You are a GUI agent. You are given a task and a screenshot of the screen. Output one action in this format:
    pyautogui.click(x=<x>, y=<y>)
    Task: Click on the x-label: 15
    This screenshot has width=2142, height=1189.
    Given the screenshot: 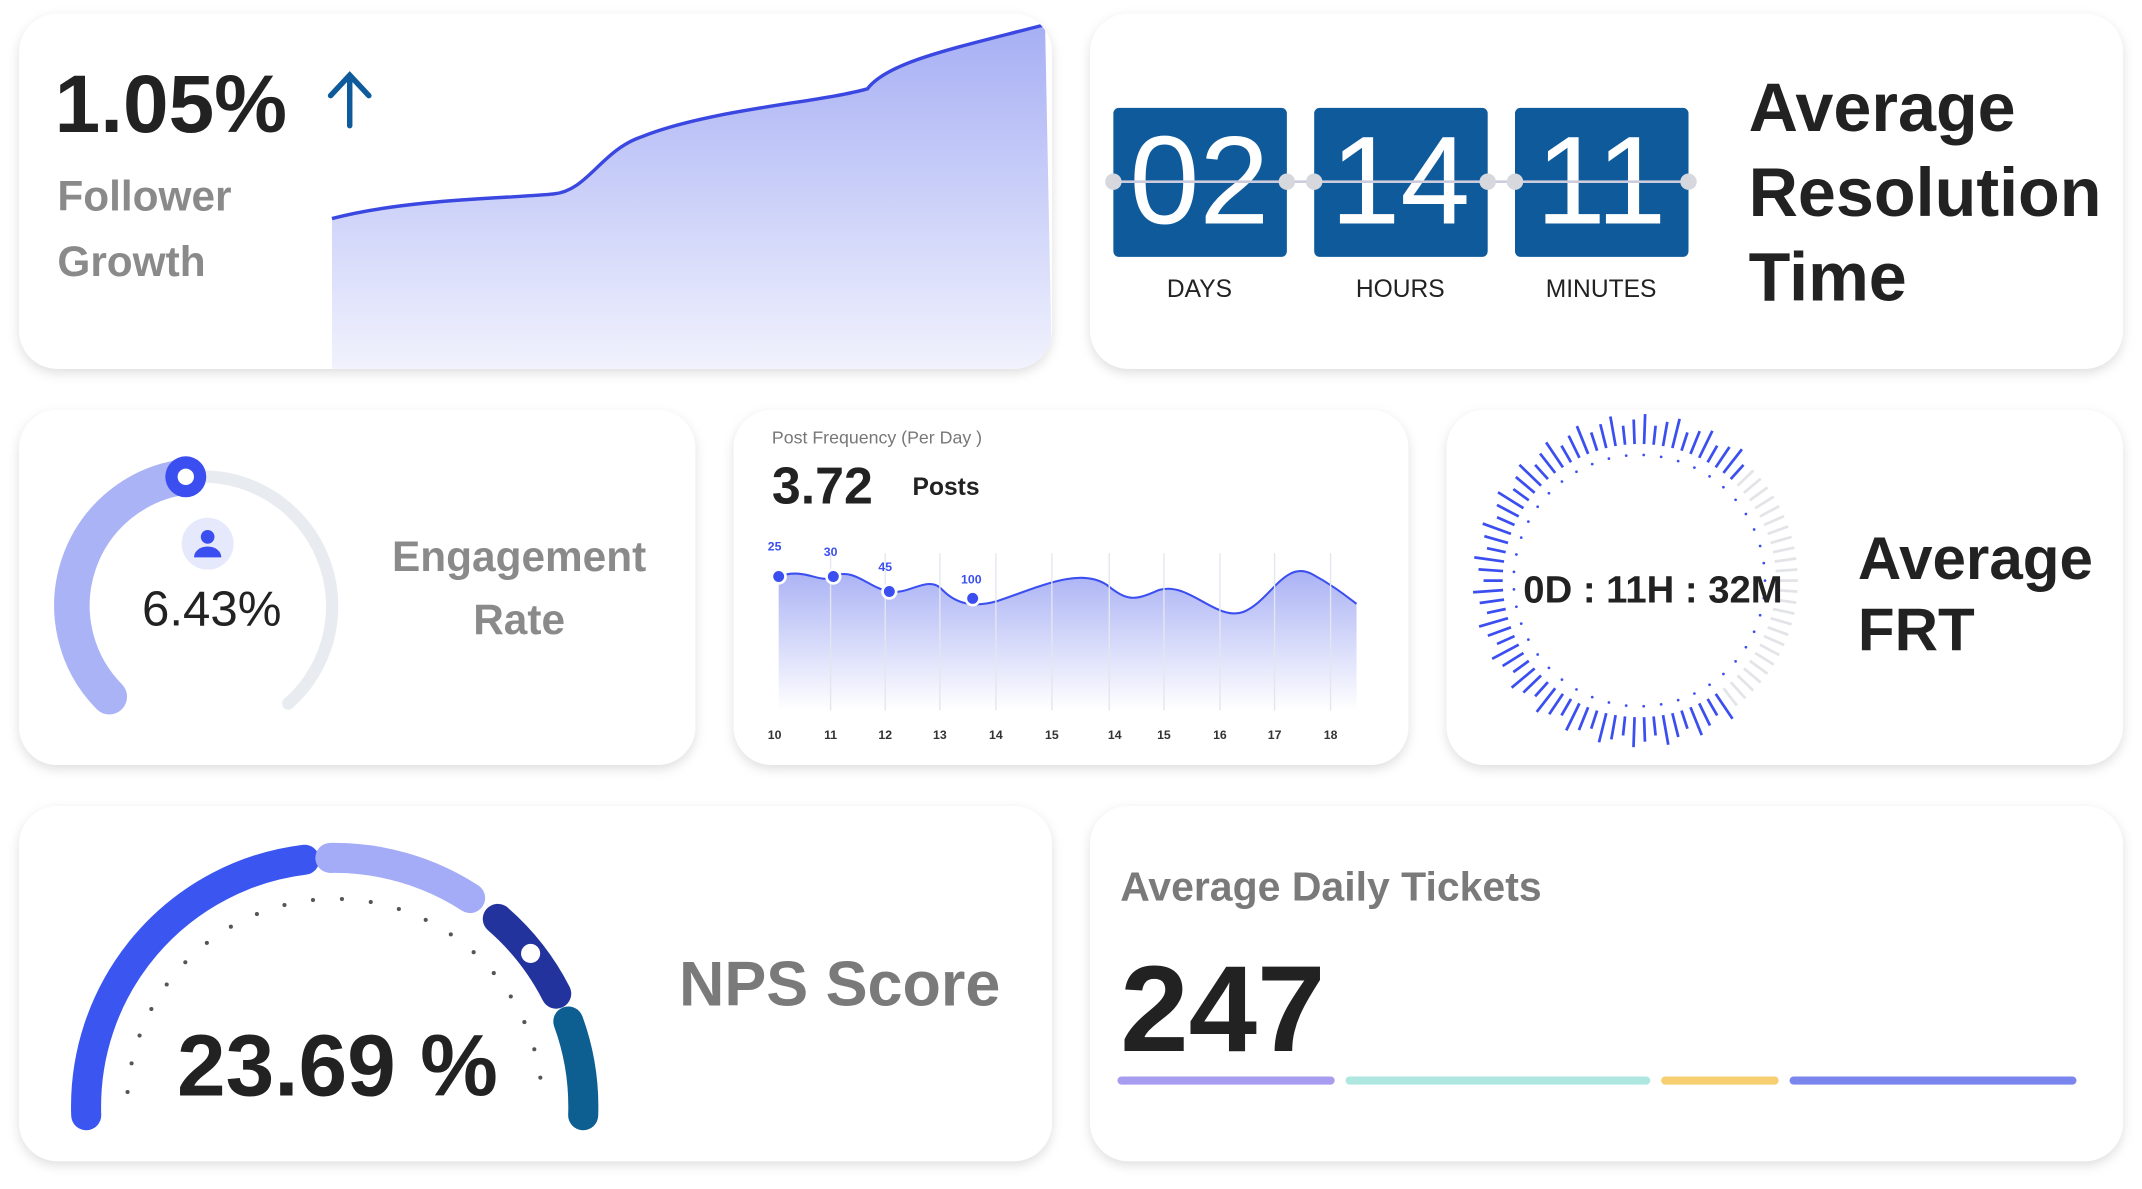 What is the action you would take?
    pyautogui.click(x=1052, y=735)
    